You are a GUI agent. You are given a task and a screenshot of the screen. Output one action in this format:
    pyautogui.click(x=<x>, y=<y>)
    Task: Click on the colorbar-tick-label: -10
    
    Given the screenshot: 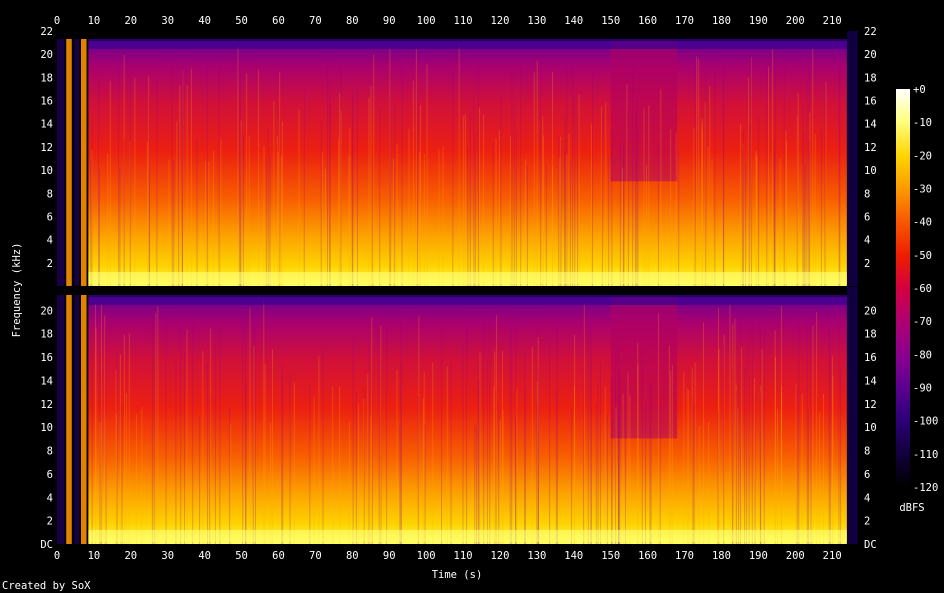 What is the action you would take?
    pyautogui.click(x=922, y=123)
    